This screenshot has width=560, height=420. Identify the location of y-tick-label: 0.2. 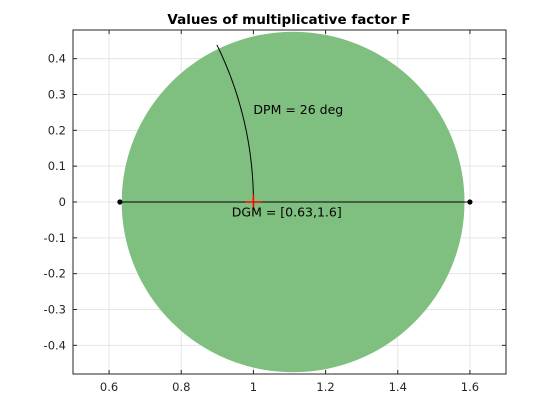
(57, 130).